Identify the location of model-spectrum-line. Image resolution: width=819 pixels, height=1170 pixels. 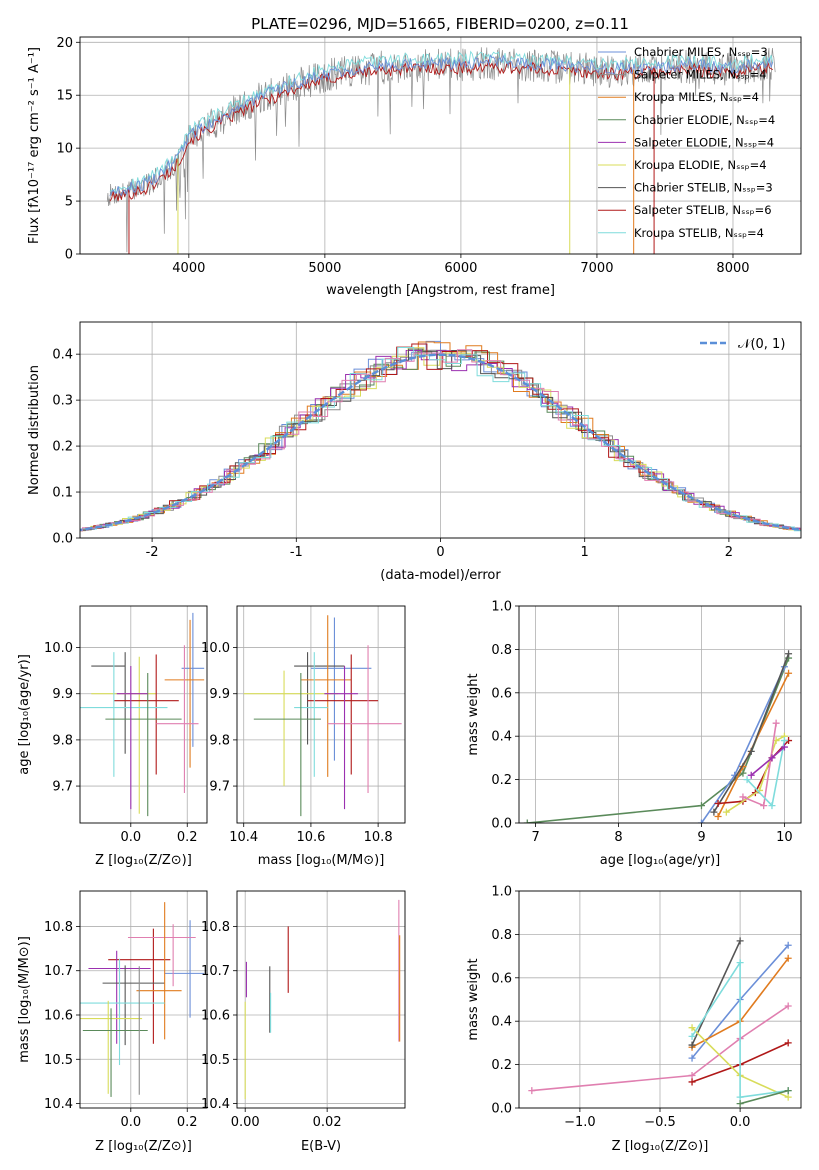
(441, 125).